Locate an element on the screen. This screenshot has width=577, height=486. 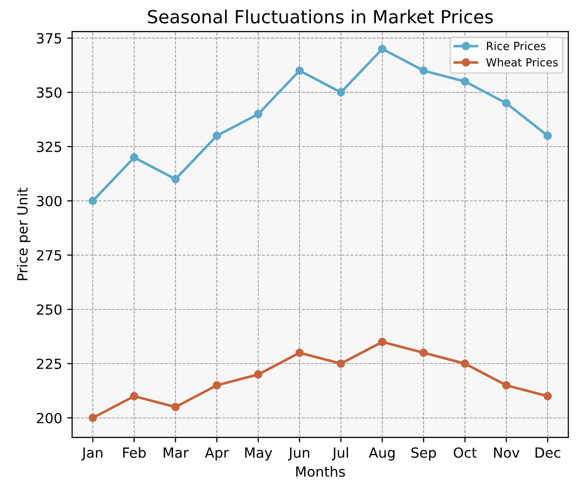
y-tick-label: 300 is located at coordinates (49, 201).